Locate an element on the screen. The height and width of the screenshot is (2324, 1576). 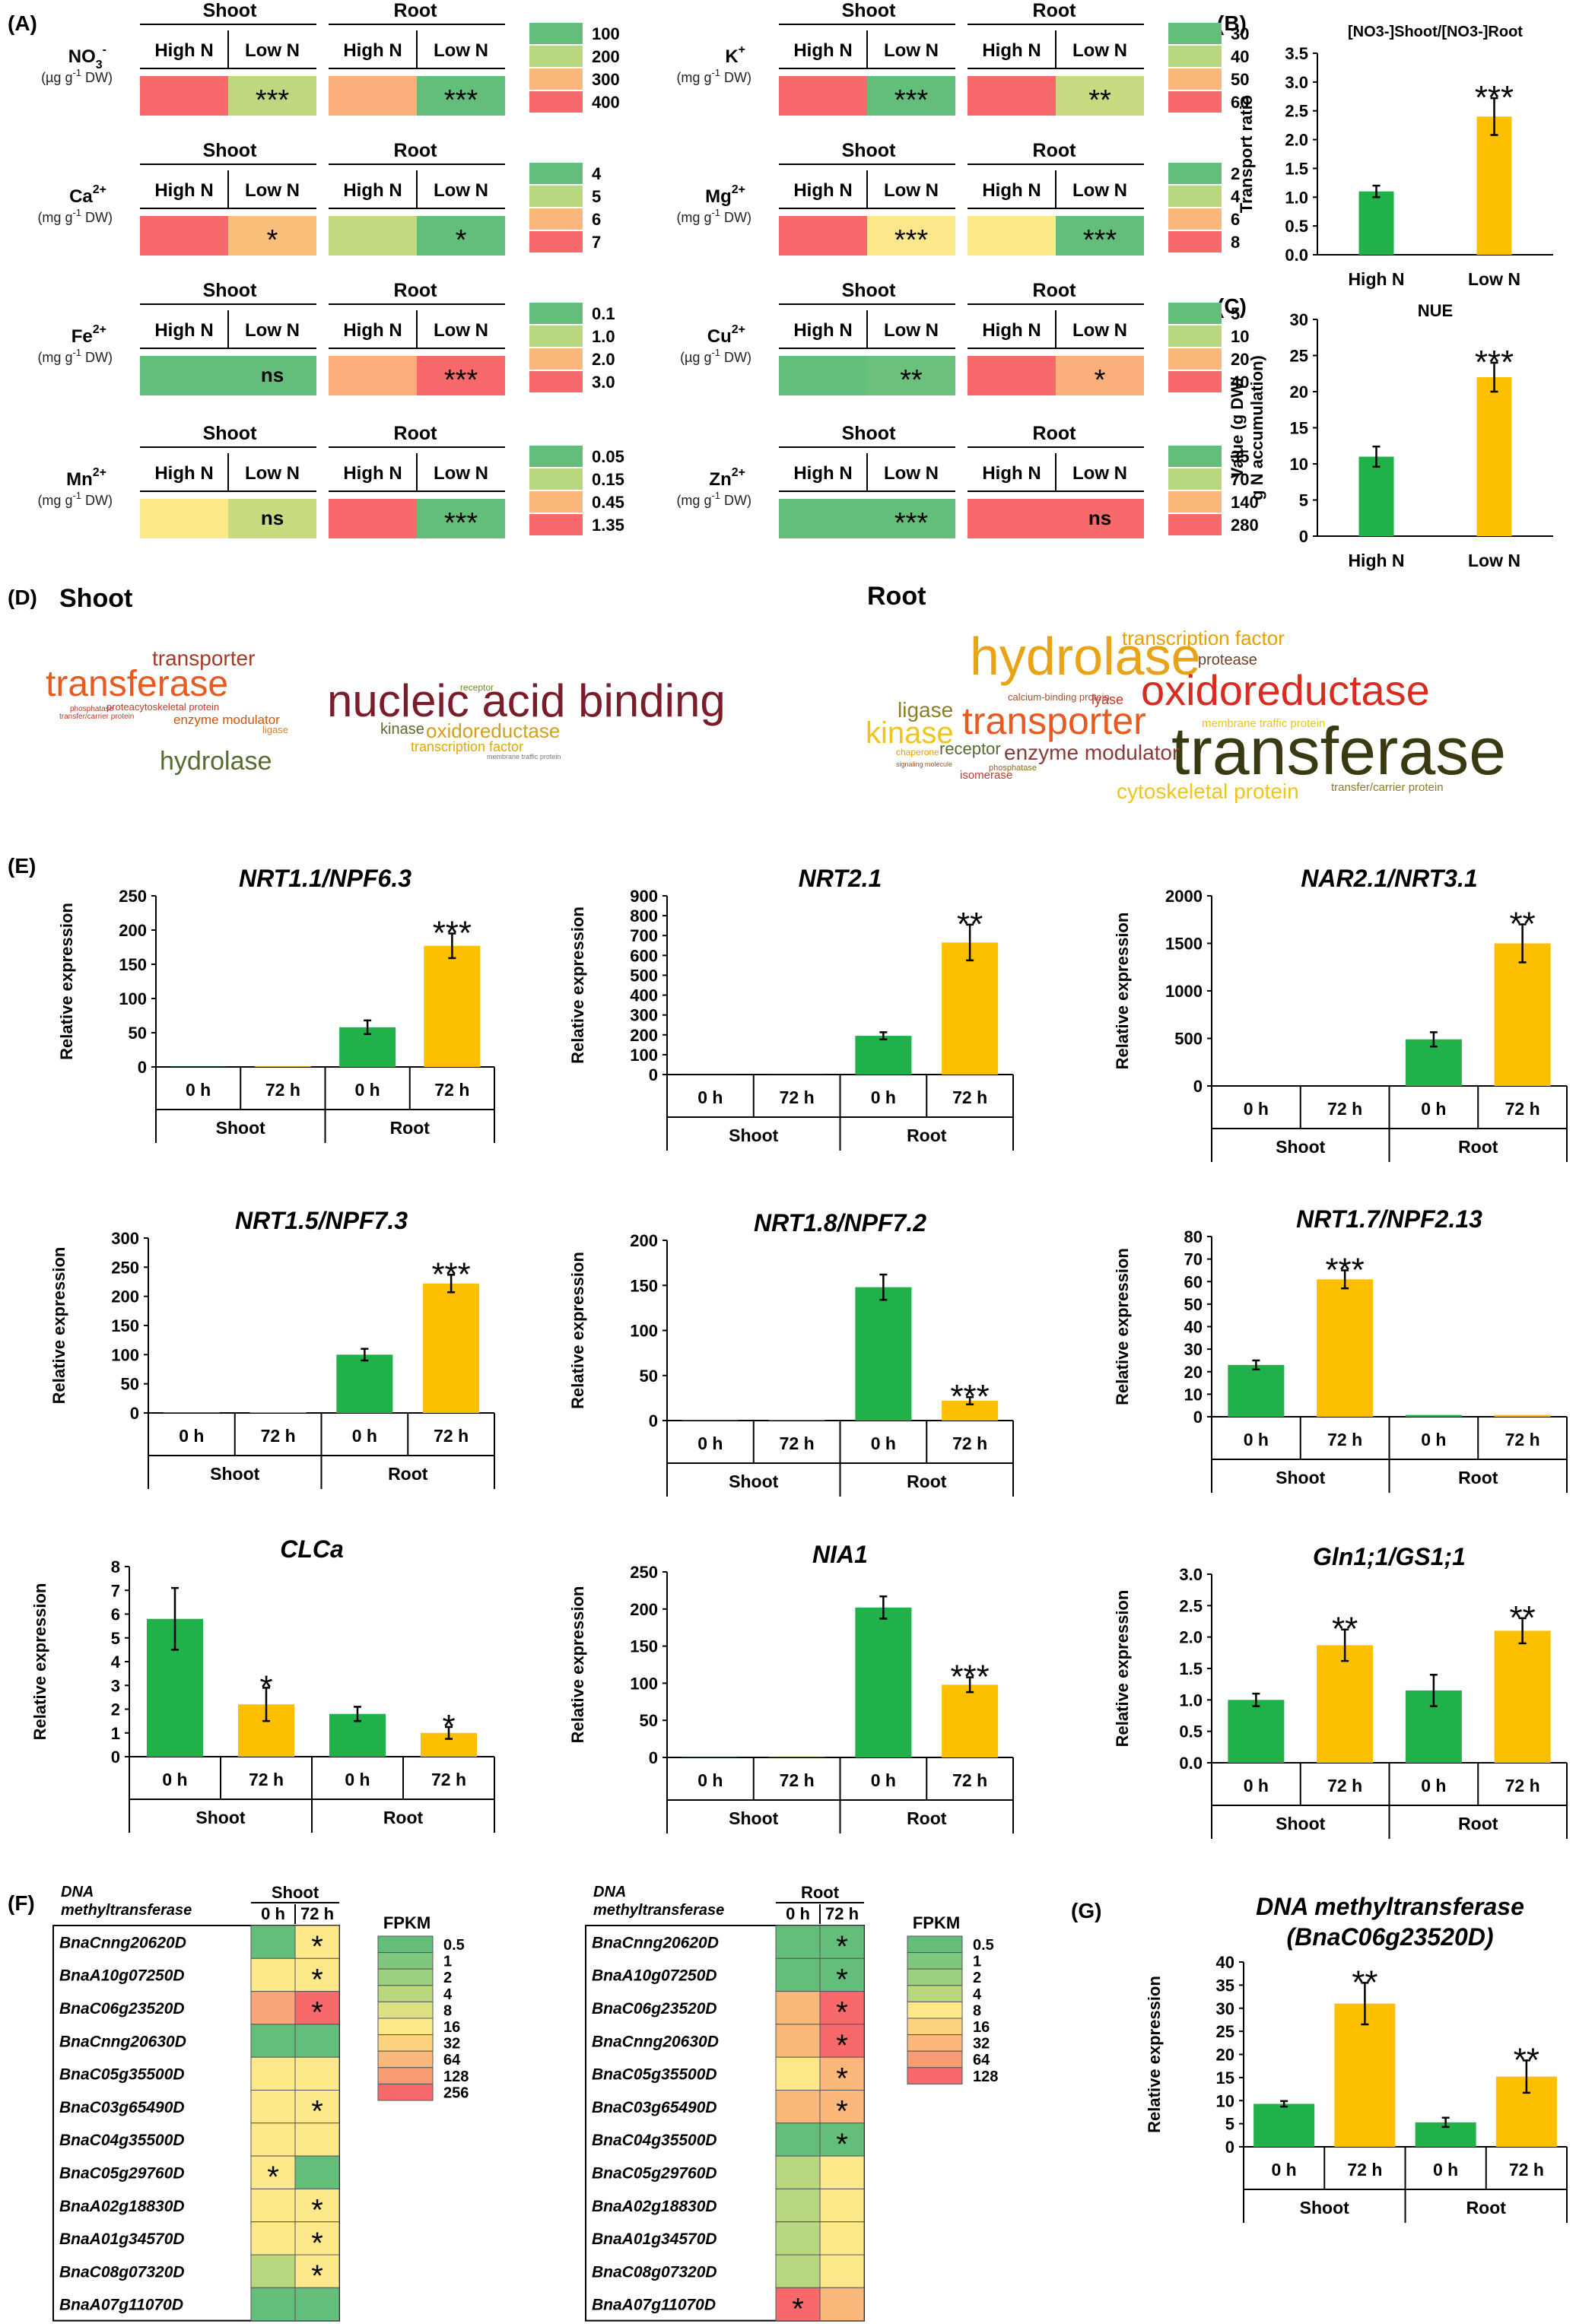
panel-label-d: (D) is located at coordinates (23, 597).